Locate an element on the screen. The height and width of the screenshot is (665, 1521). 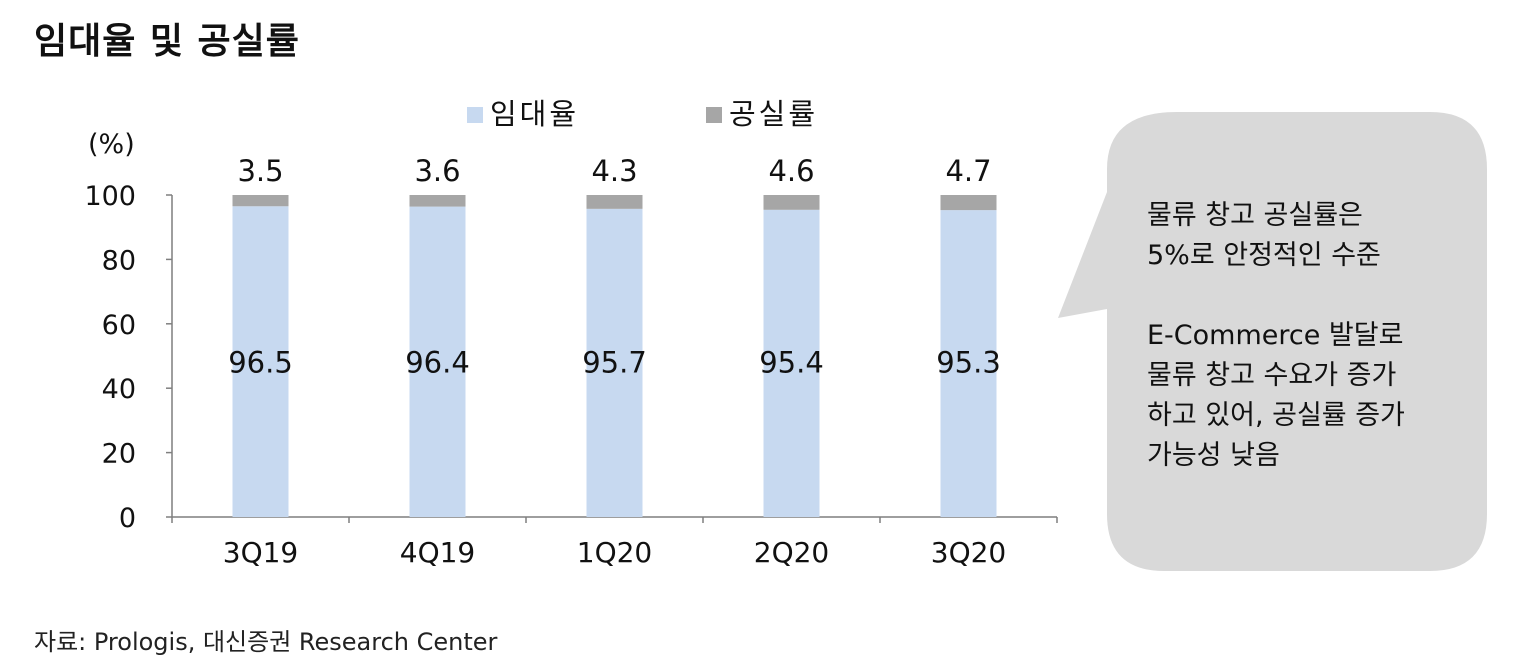
y-tick-label: 40 is located at coordinates (119, 389).